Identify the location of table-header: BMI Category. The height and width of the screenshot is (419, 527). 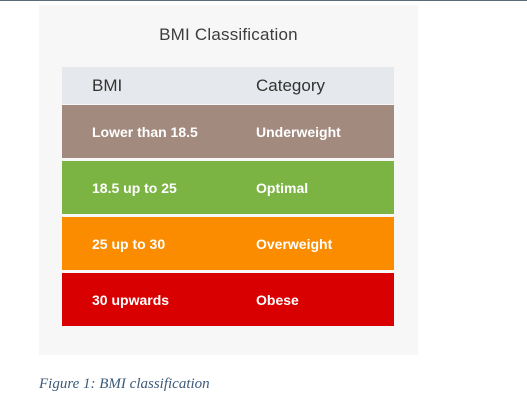
(228, 85).